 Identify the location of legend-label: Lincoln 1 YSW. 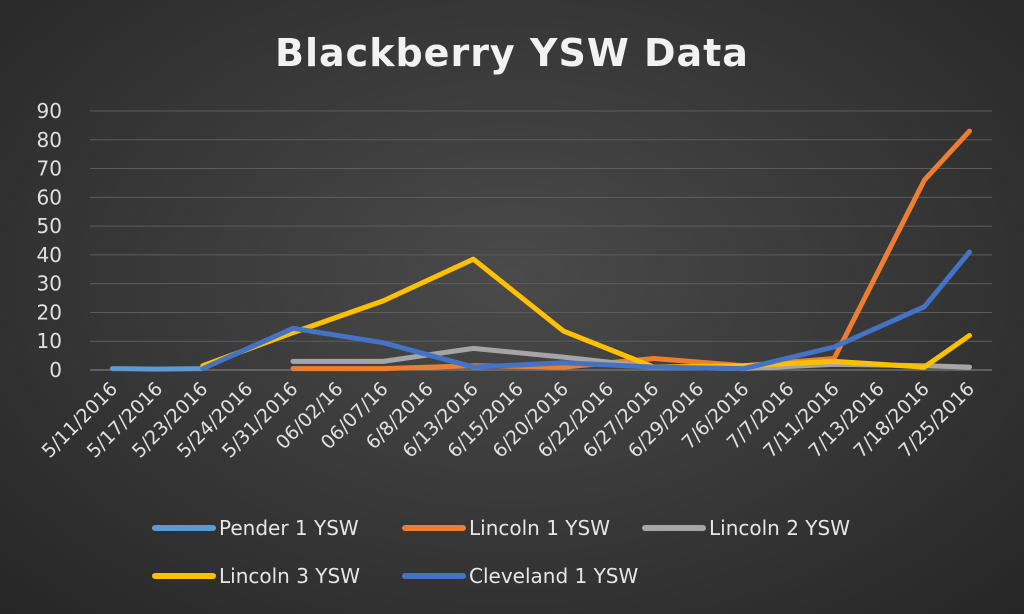
(539, 528).